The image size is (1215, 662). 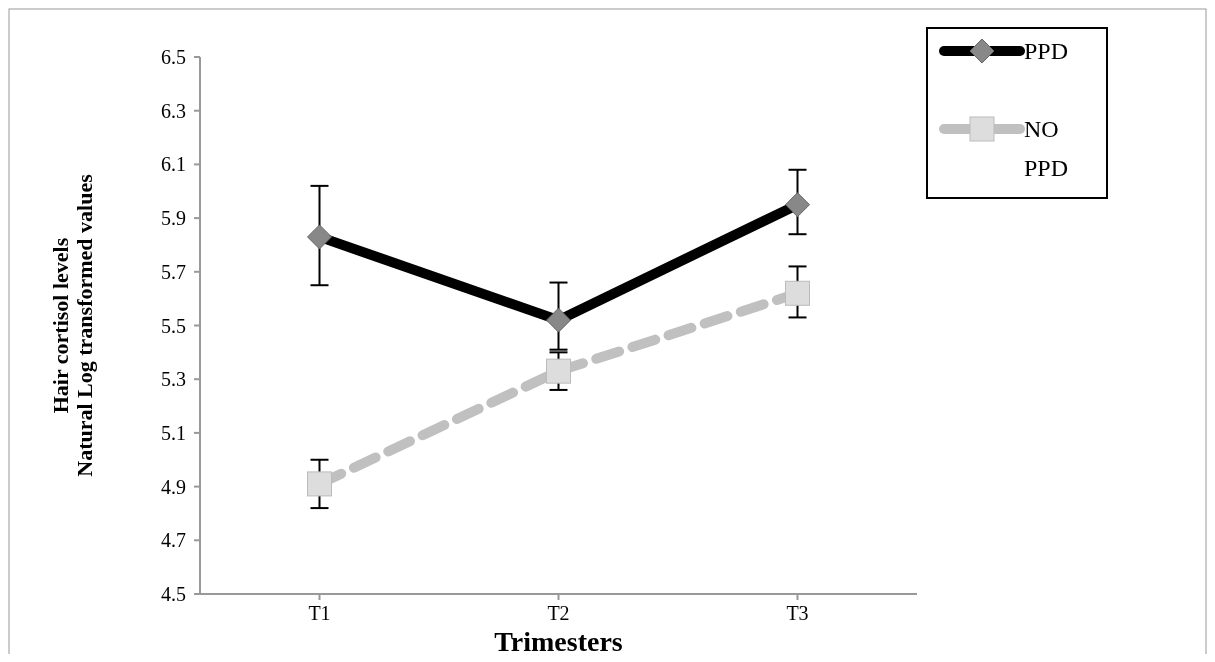 I want to click on x-tick-label: T3, so click(x=797, y=613).